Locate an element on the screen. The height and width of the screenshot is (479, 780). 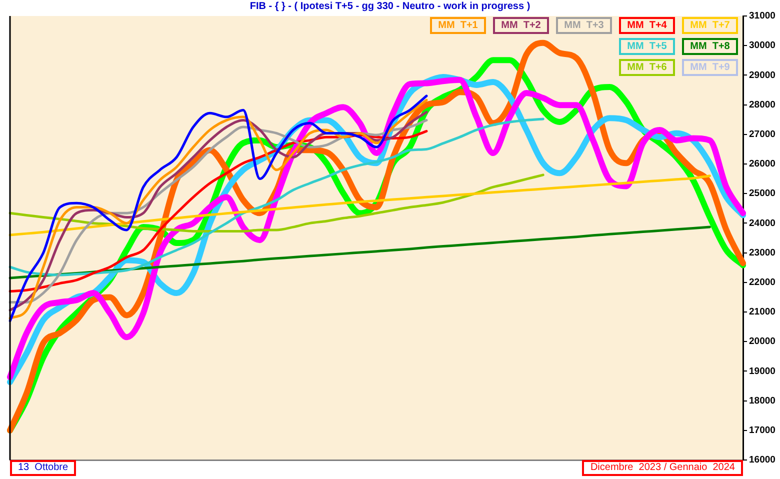
text: MM T+6 is located at coordinates (647, 67).